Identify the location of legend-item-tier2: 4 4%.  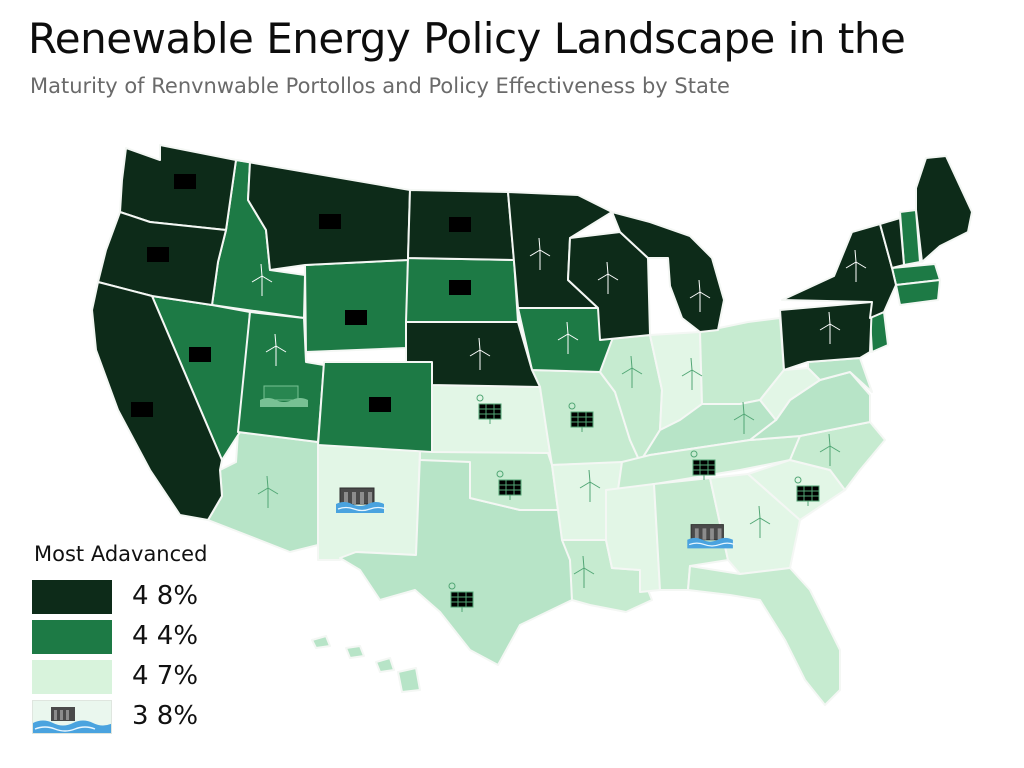
(152, 637).